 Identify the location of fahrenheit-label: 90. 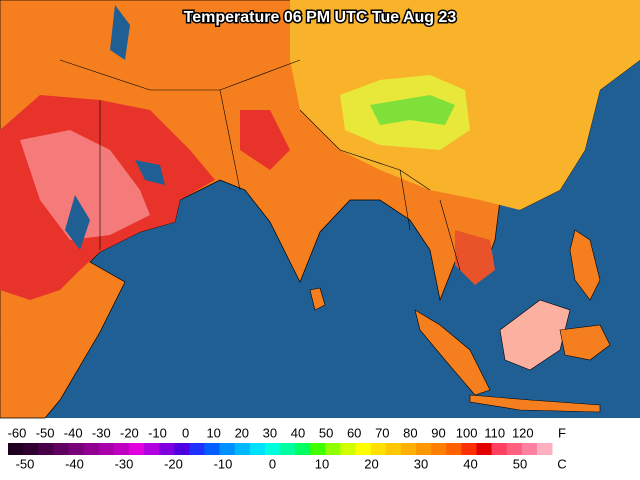
(438, 432).